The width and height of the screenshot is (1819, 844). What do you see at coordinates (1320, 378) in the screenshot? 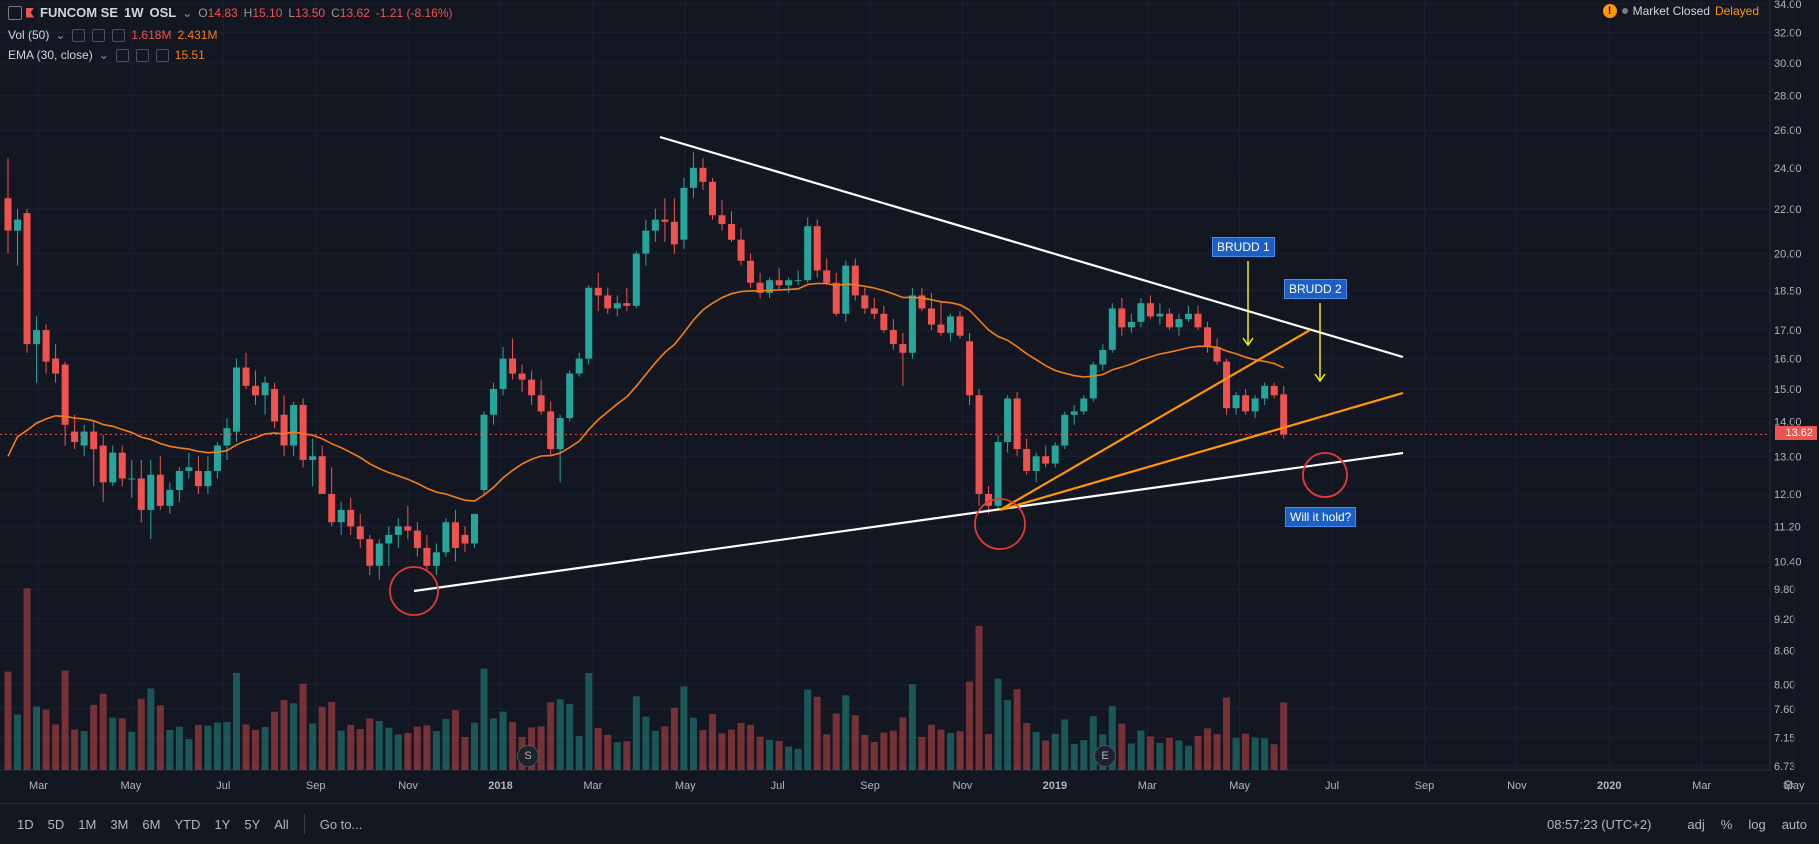
I see `brudd2-arrow-head` at bounding box center [1320, 378].